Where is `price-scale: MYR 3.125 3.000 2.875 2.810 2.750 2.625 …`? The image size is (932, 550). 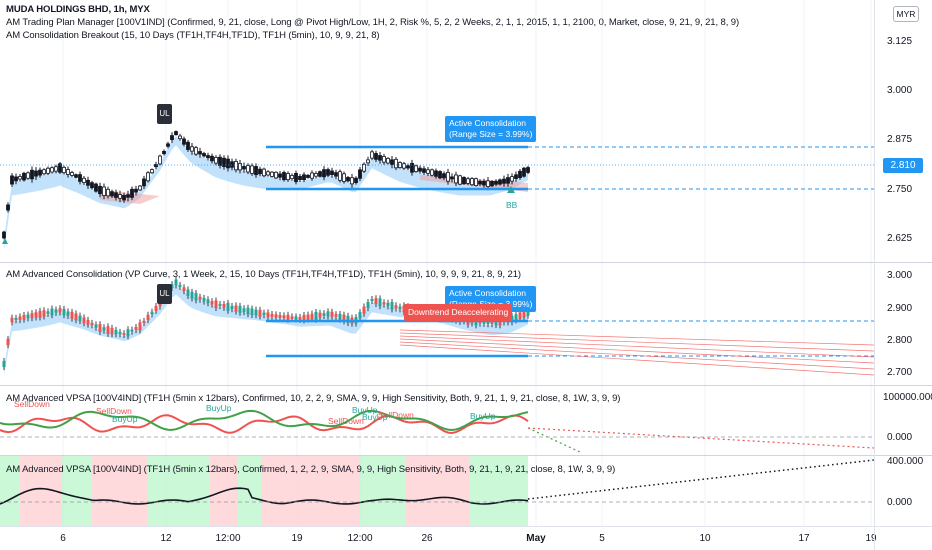 price-scale: MYR 3.125 3.000 2.875 2.810 2.750 2.625 … is located at coordinates (903, 263).